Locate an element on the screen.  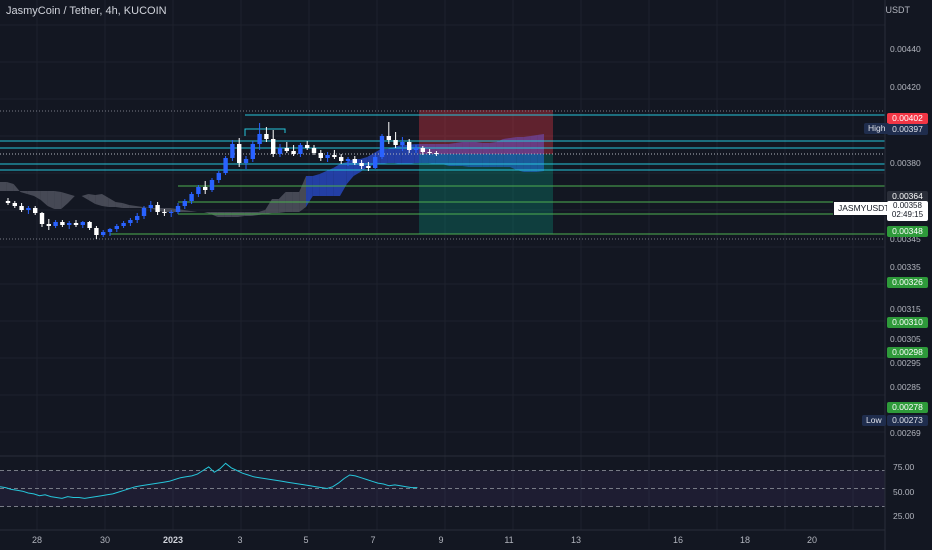
date-tick: 18 is located at coordinates (745, 540).